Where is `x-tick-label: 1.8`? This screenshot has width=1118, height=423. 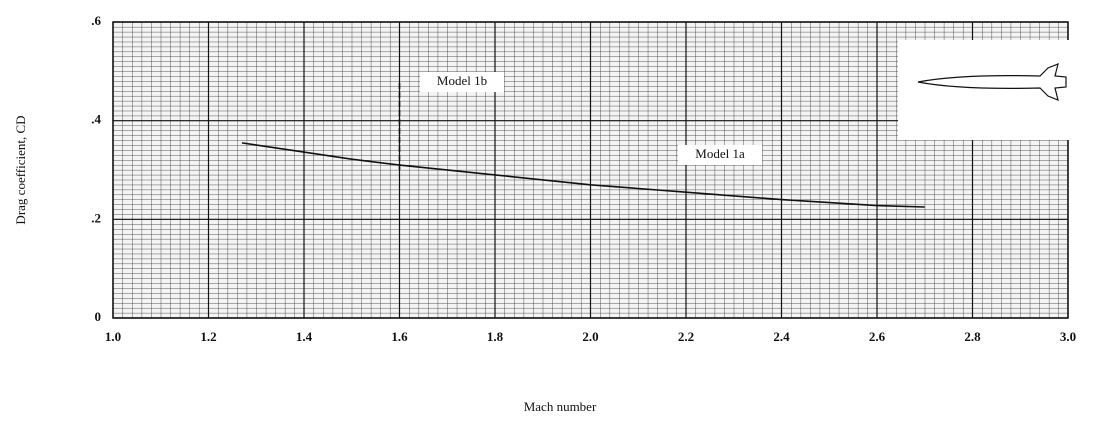
x-tick-label: 1.8 is located at coordinates (495, 336).